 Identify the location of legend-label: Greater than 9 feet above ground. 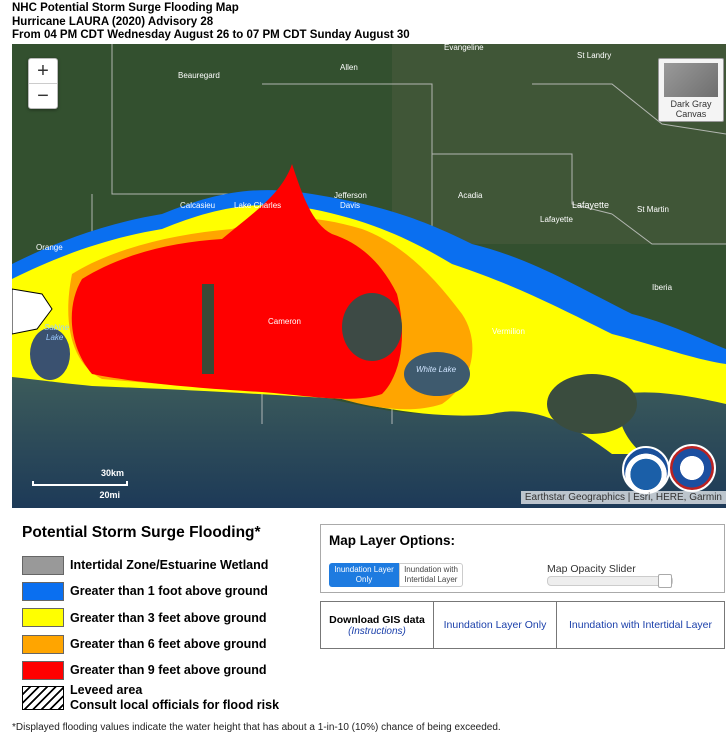
(168, 670).